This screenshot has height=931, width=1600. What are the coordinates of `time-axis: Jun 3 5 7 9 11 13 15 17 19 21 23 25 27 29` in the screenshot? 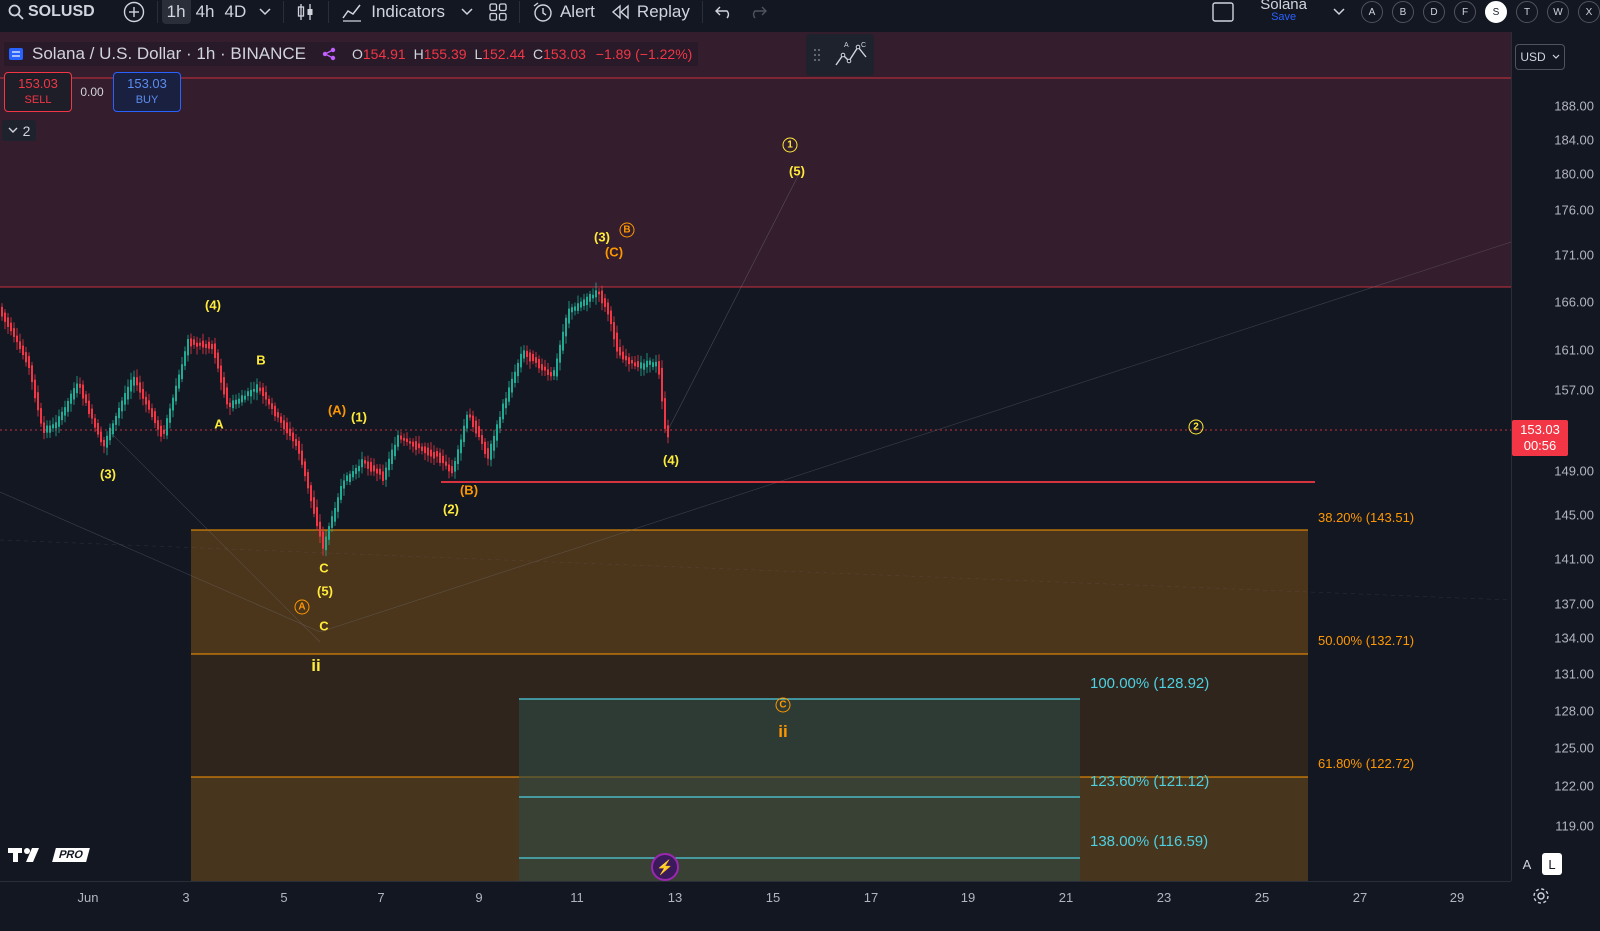 It's located at (755, 896).